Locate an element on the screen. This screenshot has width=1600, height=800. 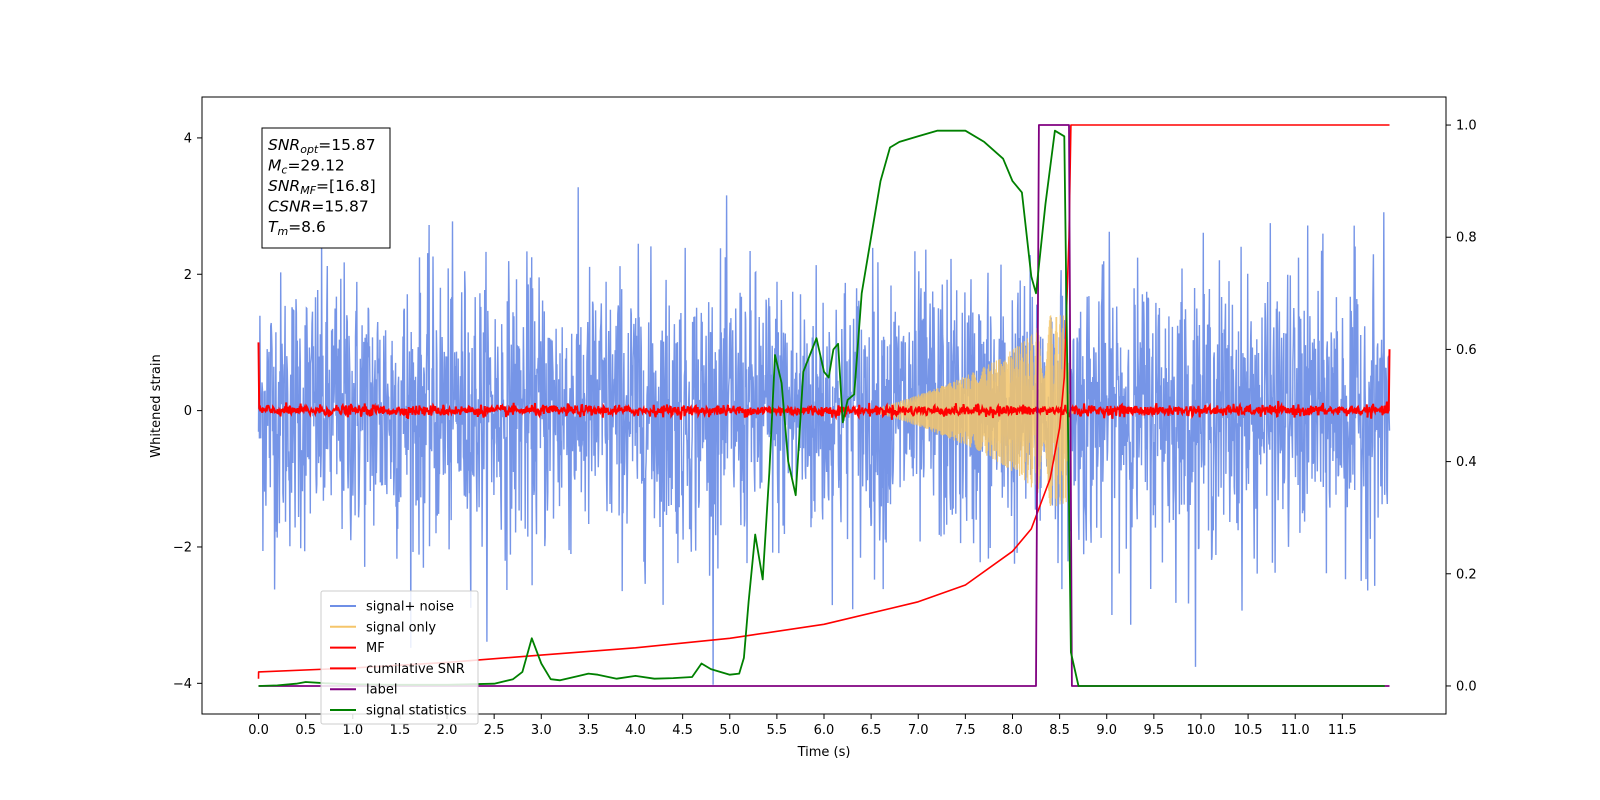
info-box-frame is located at coordinates (326, 188).